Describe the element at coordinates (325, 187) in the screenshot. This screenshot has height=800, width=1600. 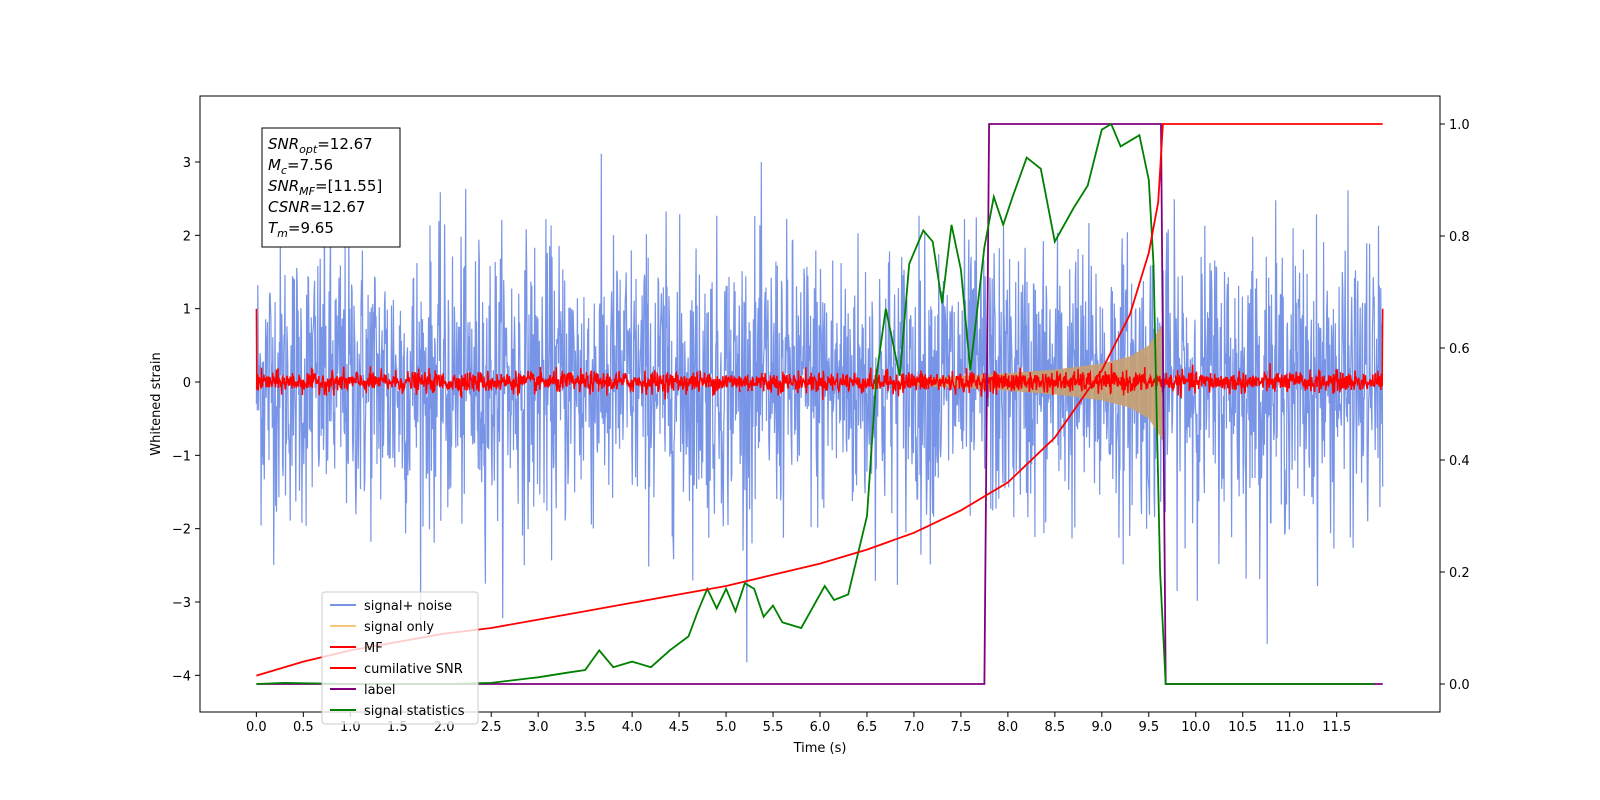
I see `annotation-line: SNRMF=[11.55]` at that location.